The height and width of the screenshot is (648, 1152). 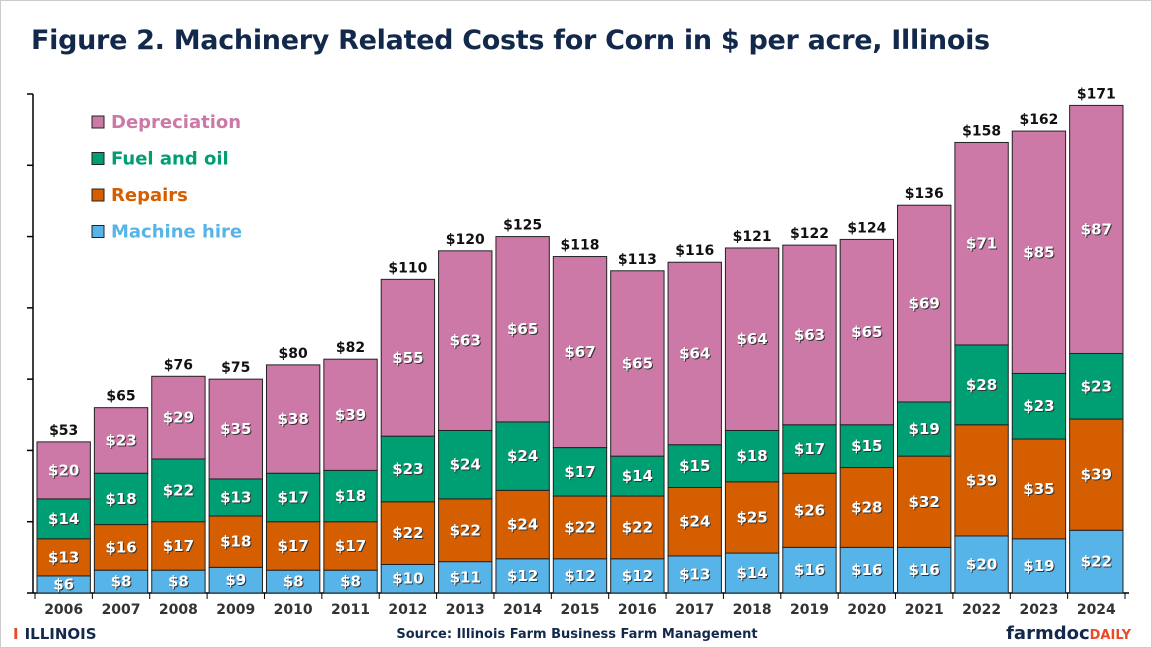 I want to click on total-label: $158, so click(x=981, y=131).